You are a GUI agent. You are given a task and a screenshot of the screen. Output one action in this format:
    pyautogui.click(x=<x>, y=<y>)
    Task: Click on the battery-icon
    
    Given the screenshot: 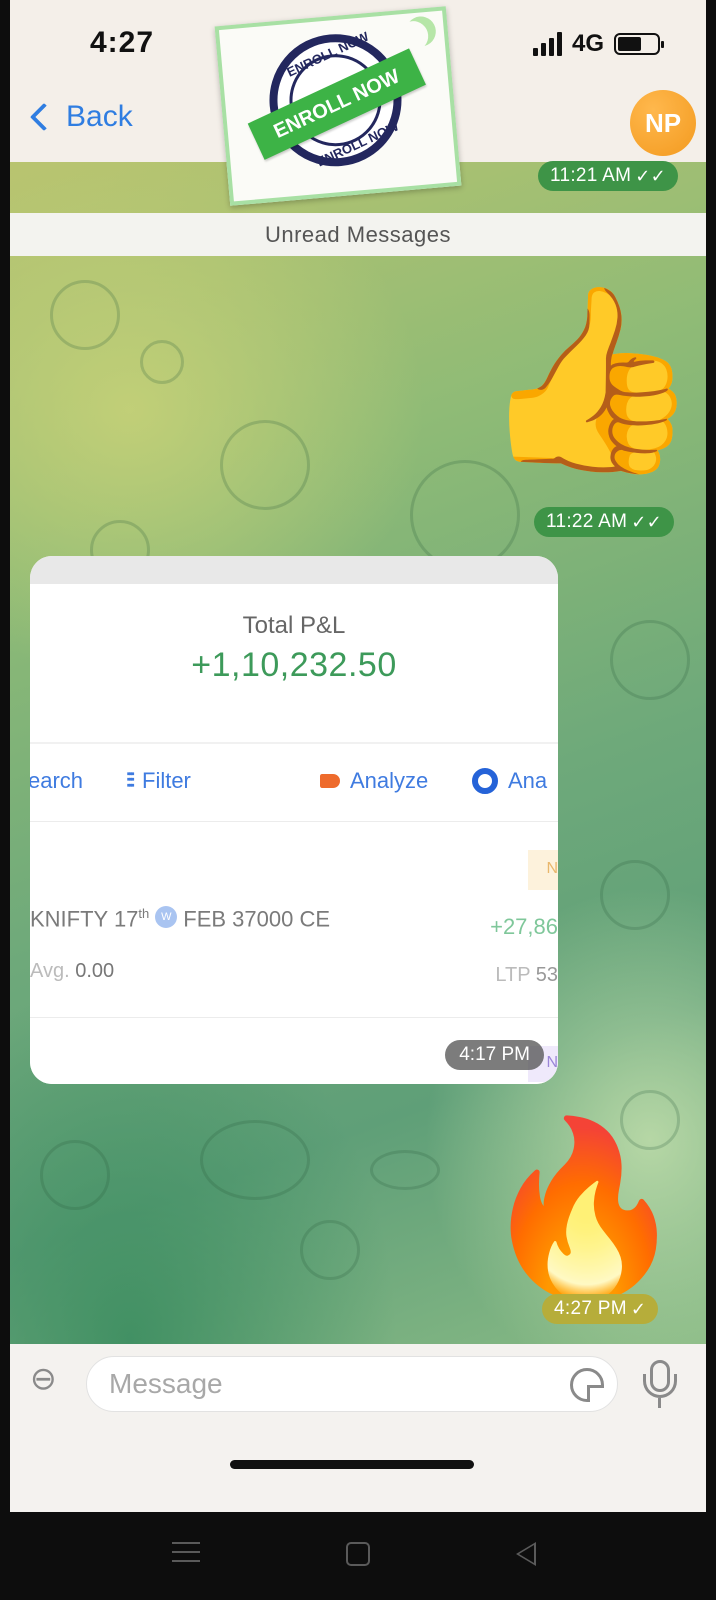 What is the action you would take?
    pyautogui.click(x=639, y=44)
    